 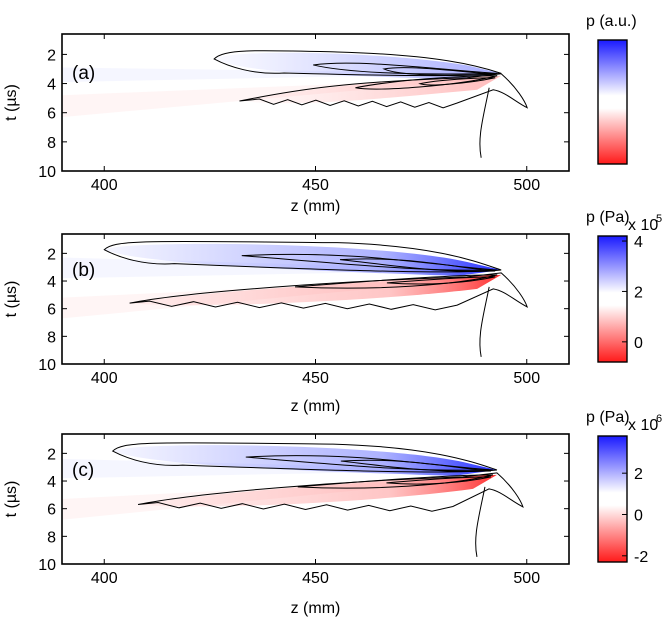 What do you see at coordinates (280, 75) in the screenshot?
I see `positive-trail` at bounding box center [280, 75].